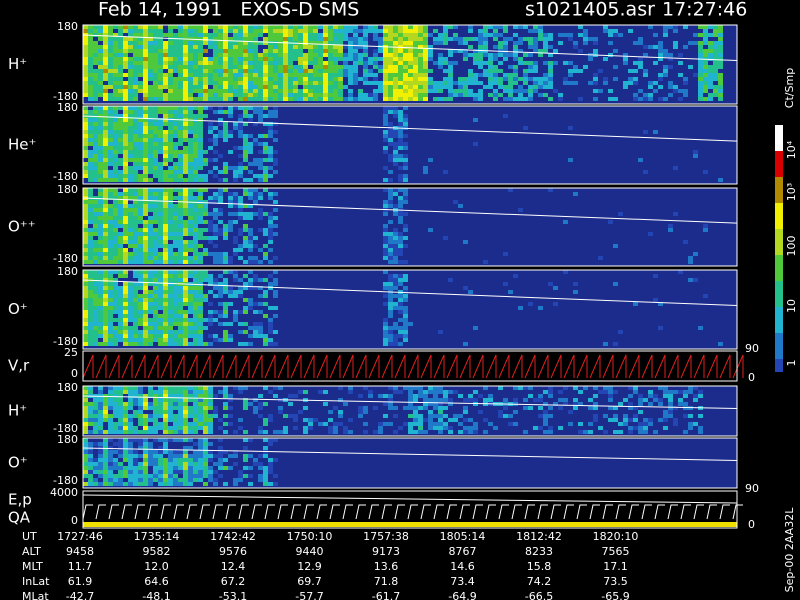  Describe the element at coordinates (80, 536) in the screenshot. I see `footer-value: 1727:46` at that location.